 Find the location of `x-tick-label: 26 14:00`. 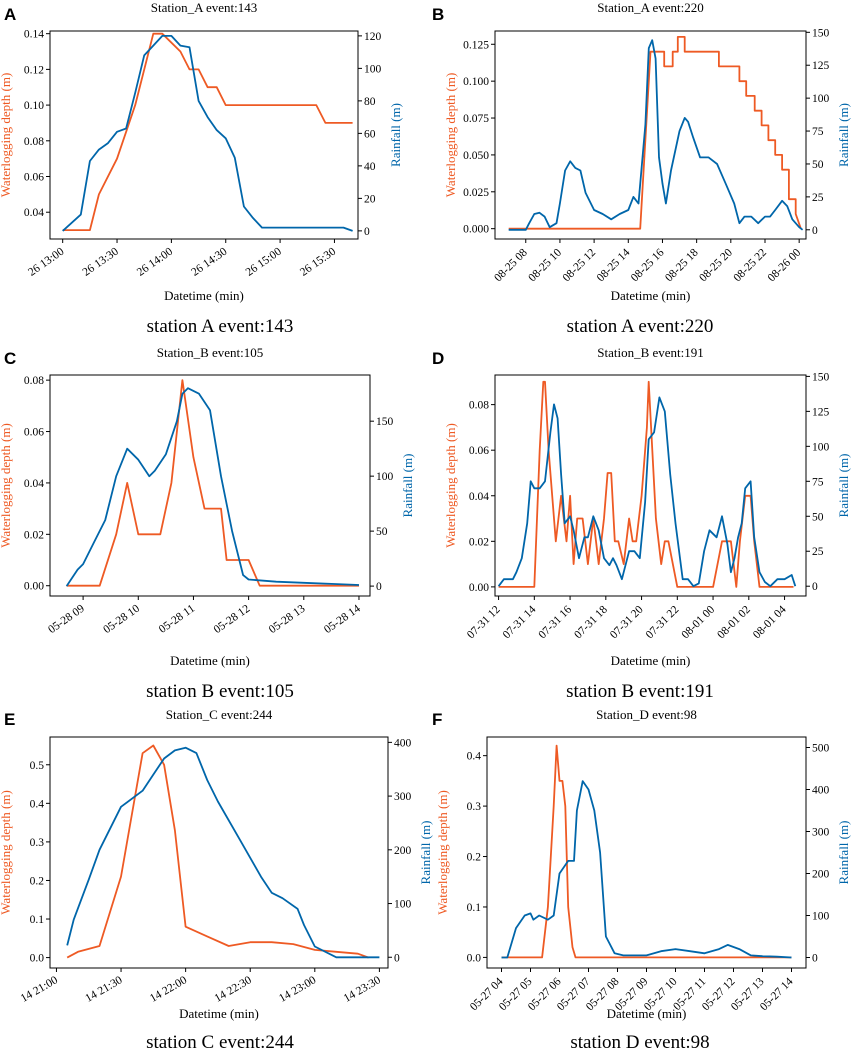

x-tick-label: 26 14:00 is located at coordinates (155, 261).